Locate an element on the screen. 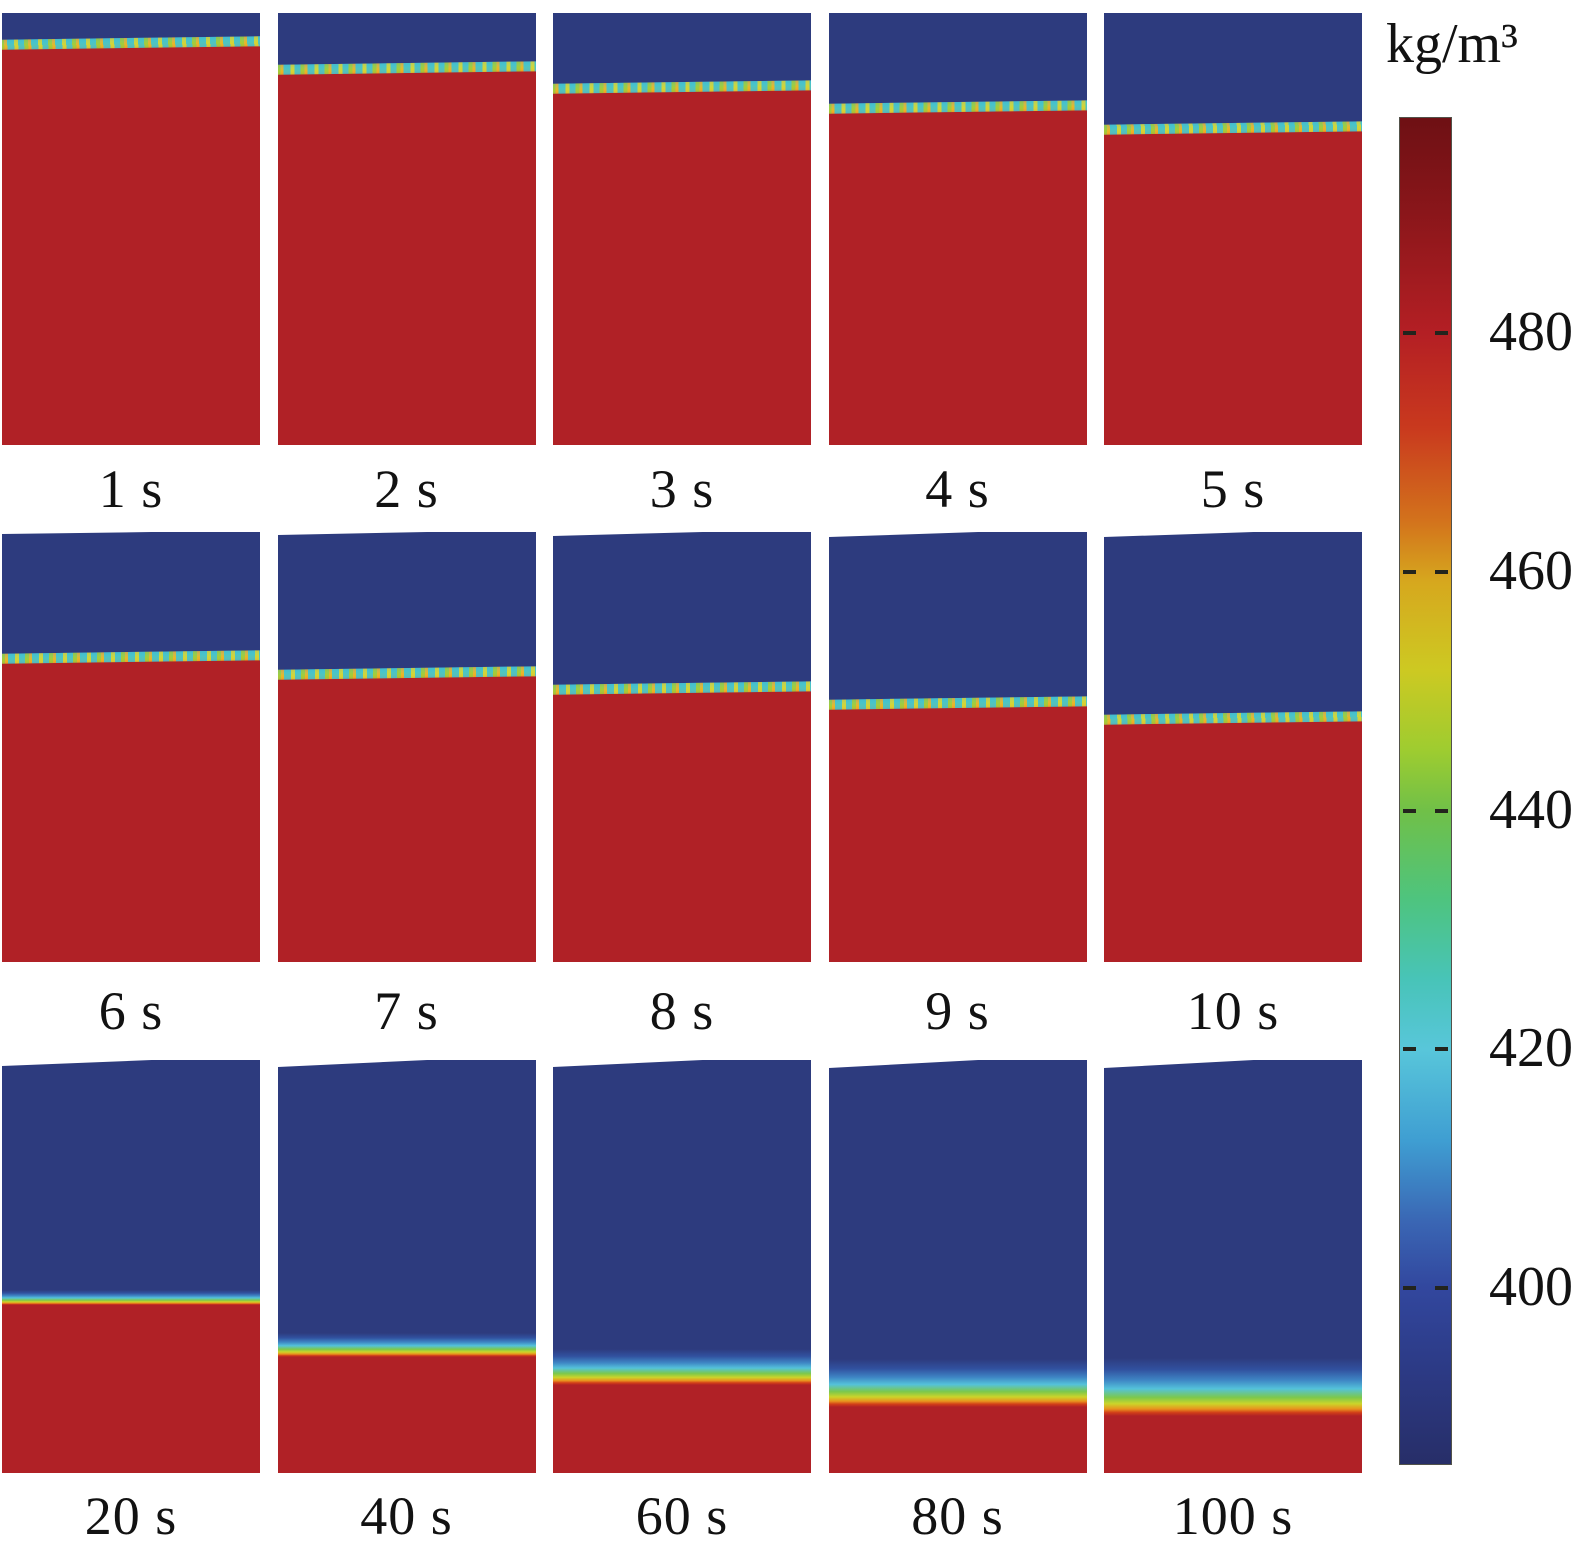  density-panel-2s is located at coordinates (406, 229).